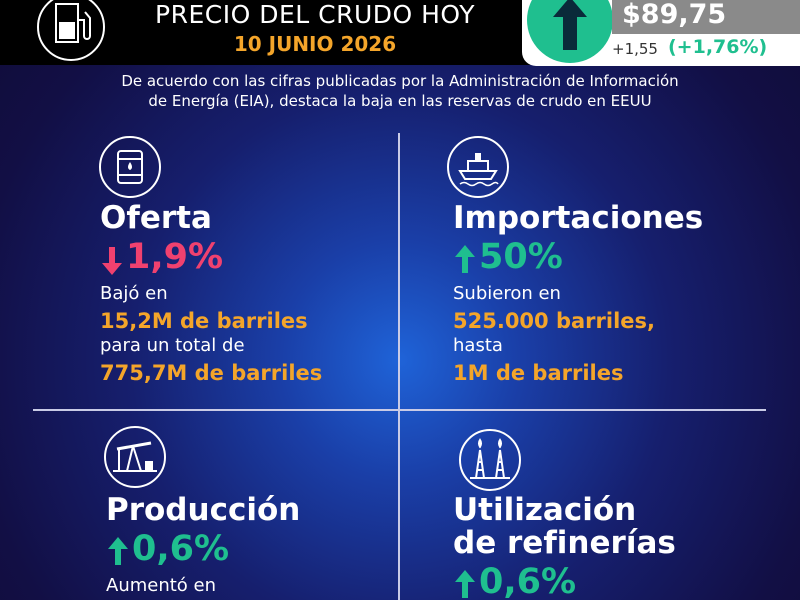 The image size is (800, 600). Describe the element at coordinates (507, 293) in the screenshot. I see `section-text: Subieron en` at that location.